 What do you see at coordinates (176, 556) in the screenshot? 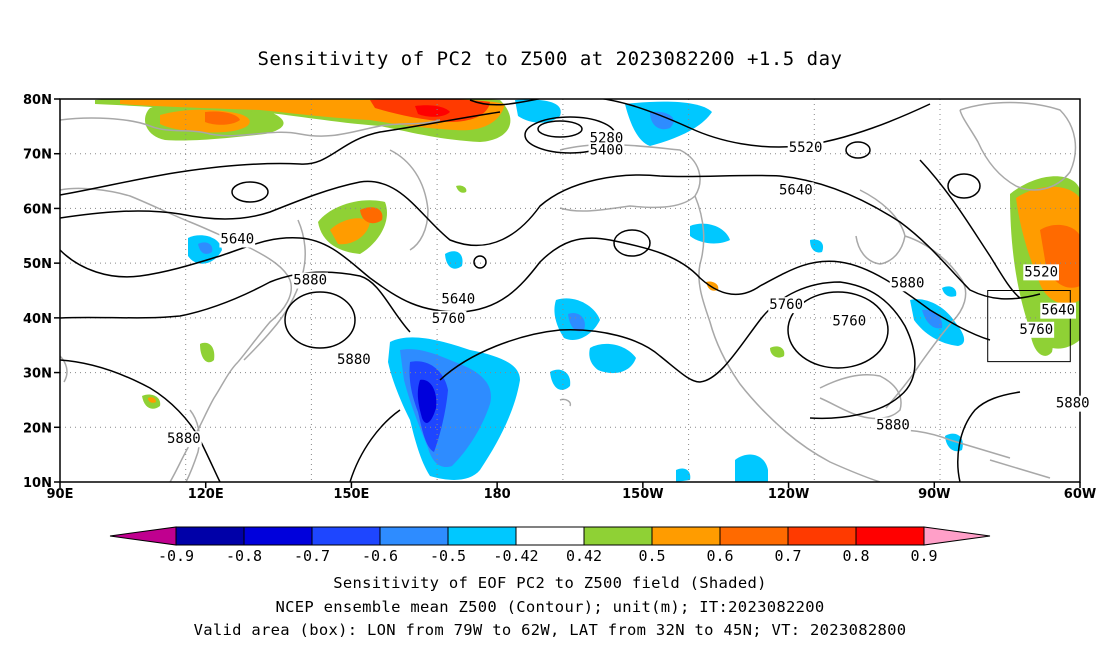
I see `colorbar-label: -0.9` at bounding box center [176, 556].